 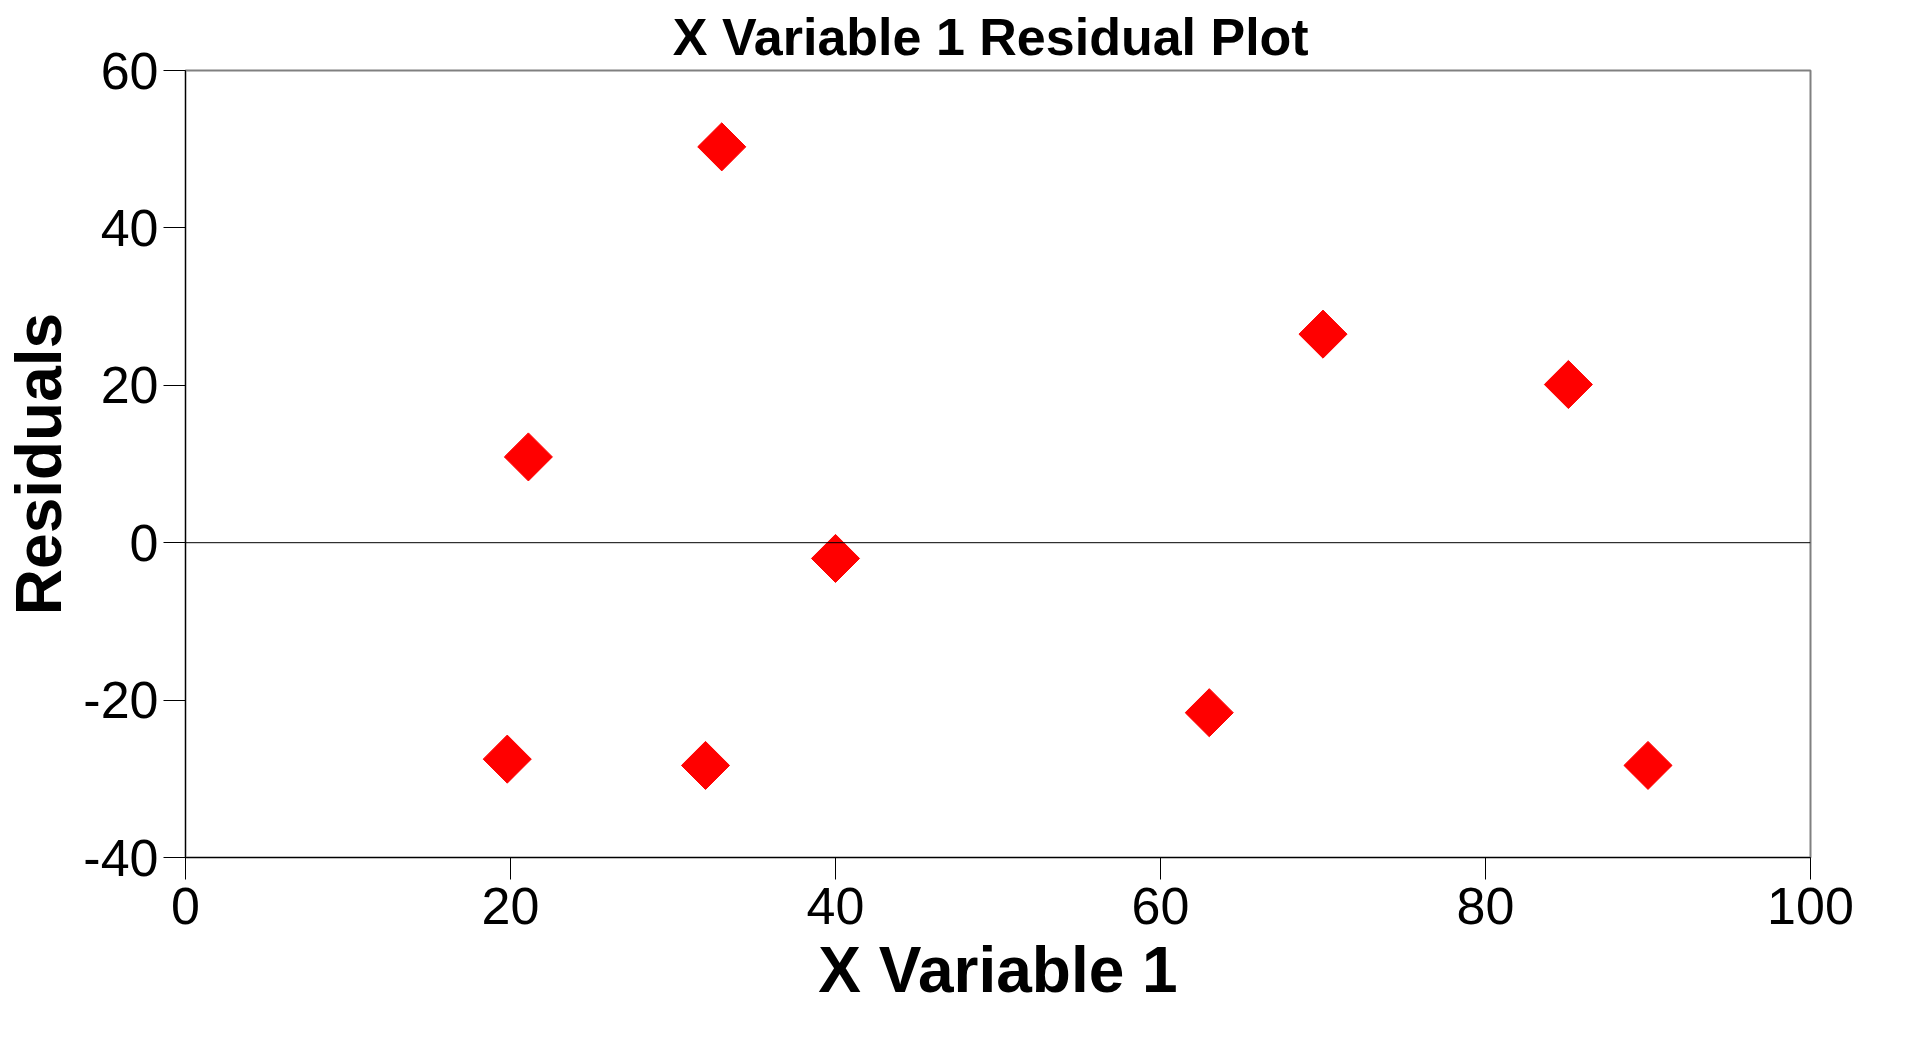 What do you see at coordinates (121, 857) in the screenshot?
I see `y-tick-label: -40` at bounding box center [121, 857].